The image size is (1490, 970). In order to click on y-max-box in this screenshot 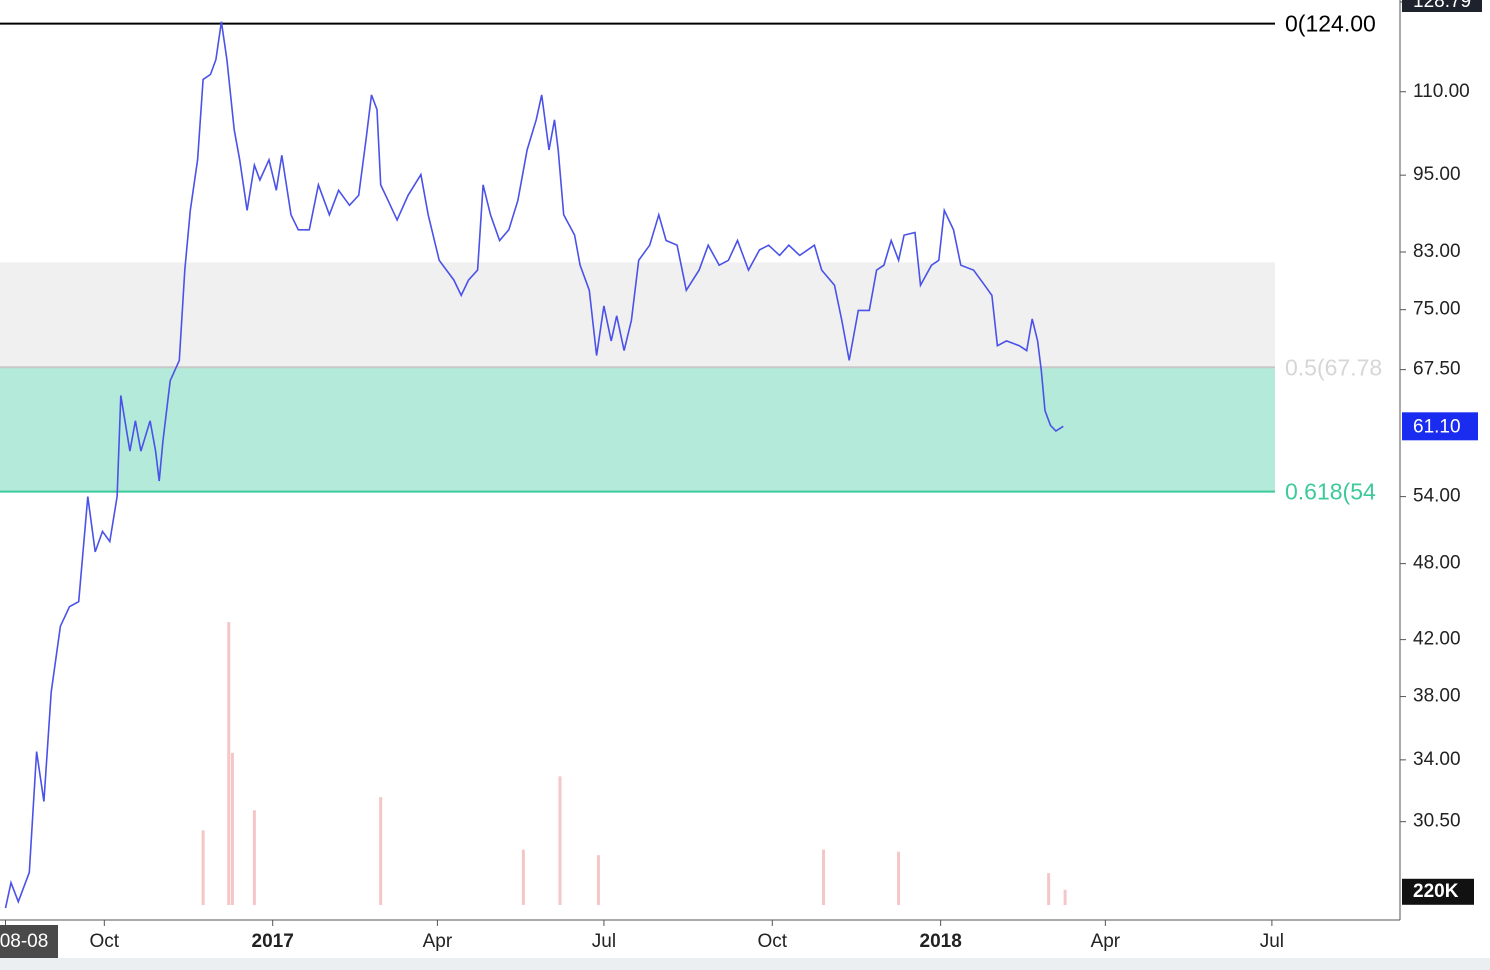, I will do `click(1442, 6)`.